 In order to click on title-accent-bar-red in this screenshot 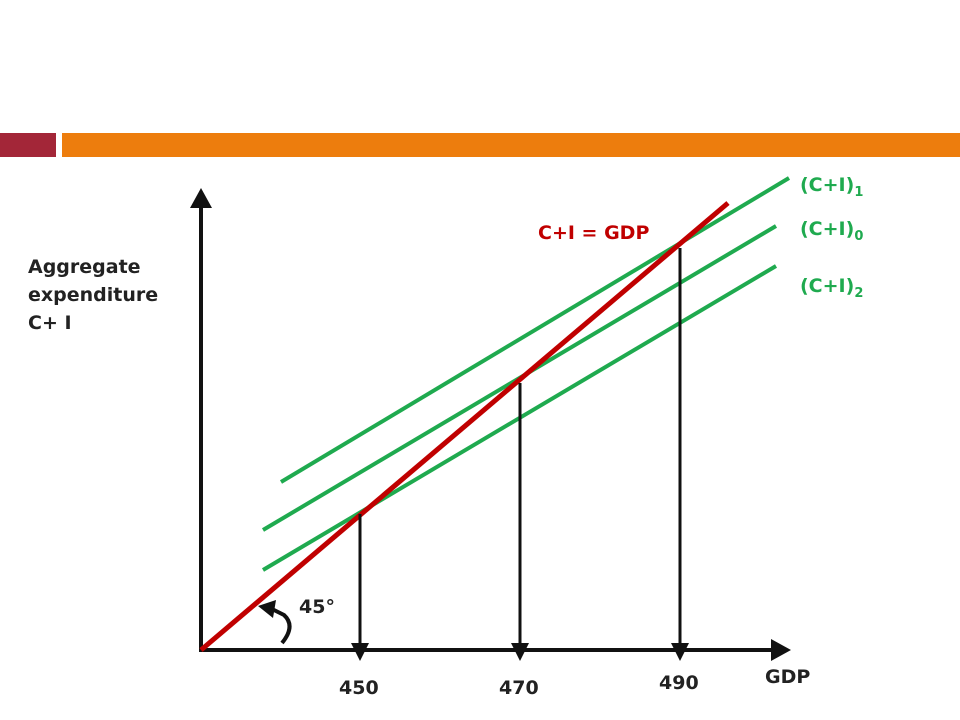, I will do `click(28, 145)`.